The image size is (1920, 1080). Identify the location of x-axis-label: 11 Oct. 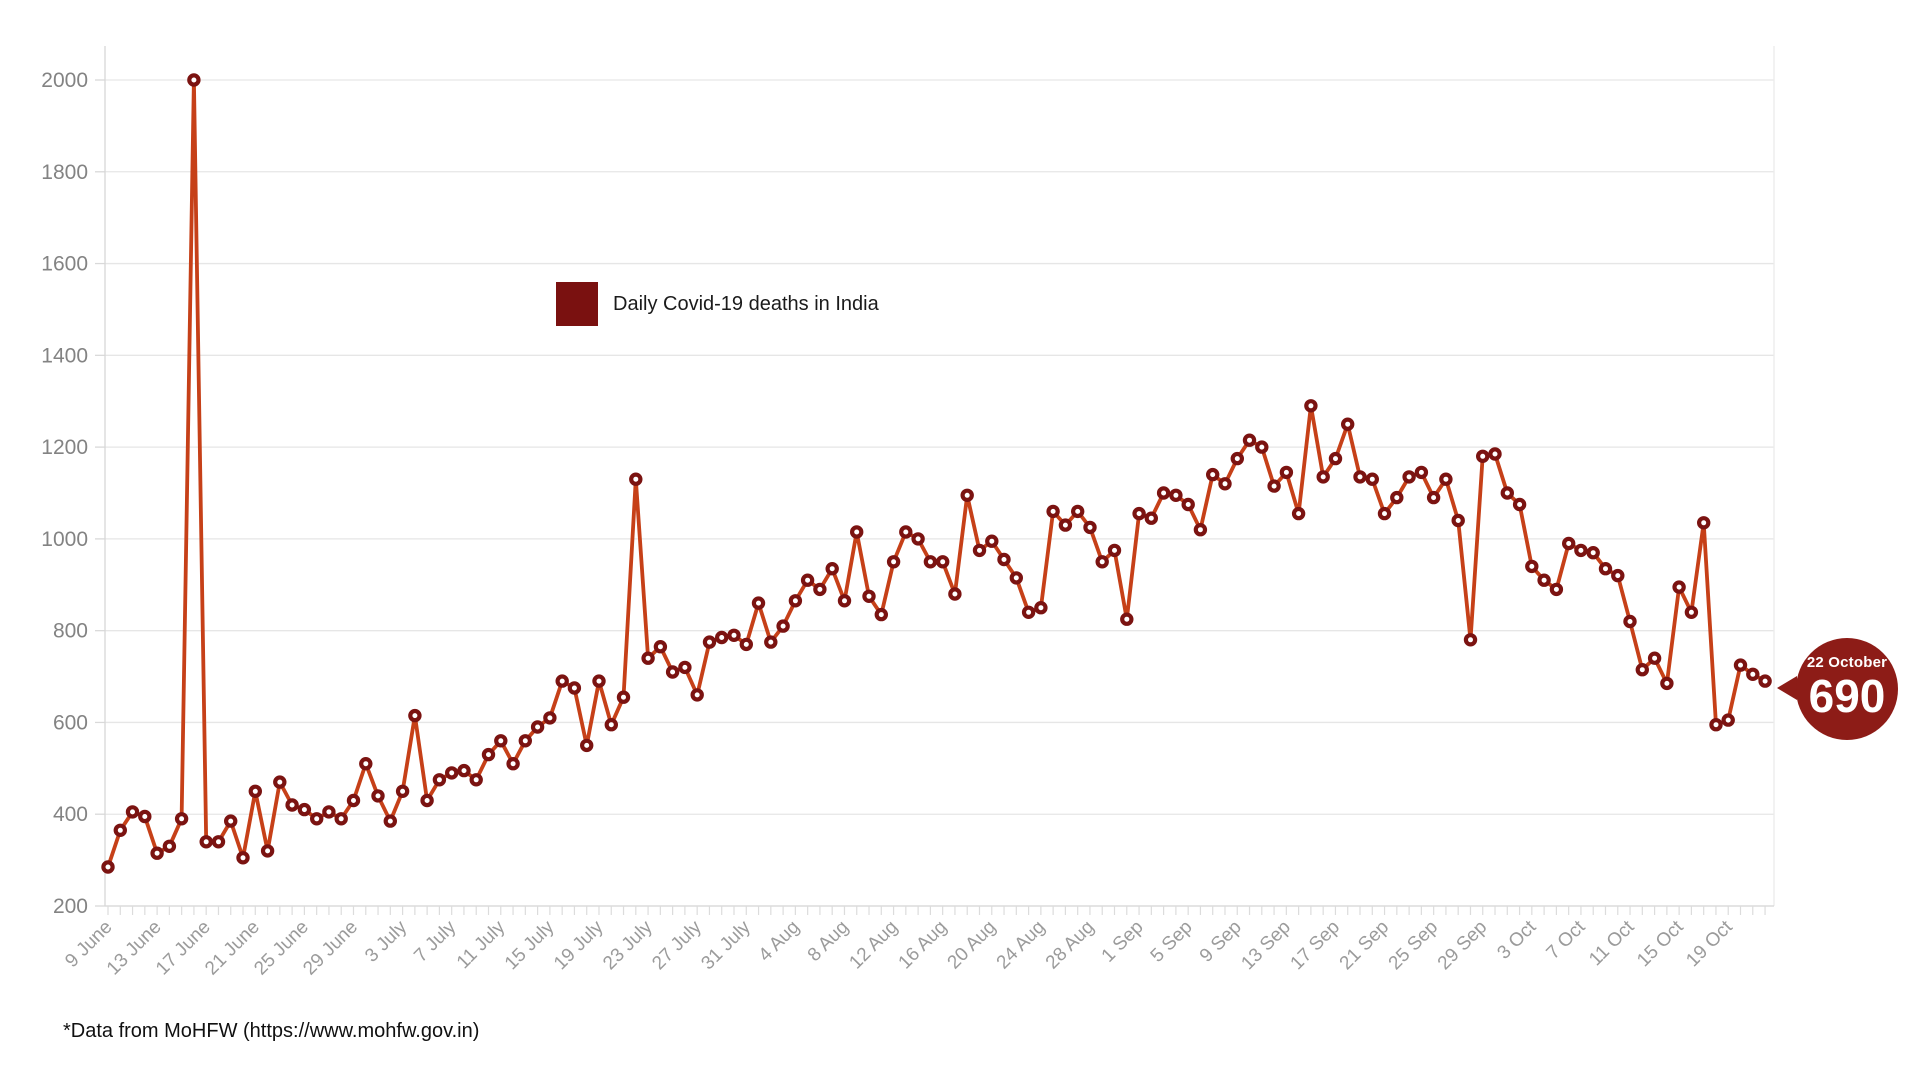
(1612, 943).